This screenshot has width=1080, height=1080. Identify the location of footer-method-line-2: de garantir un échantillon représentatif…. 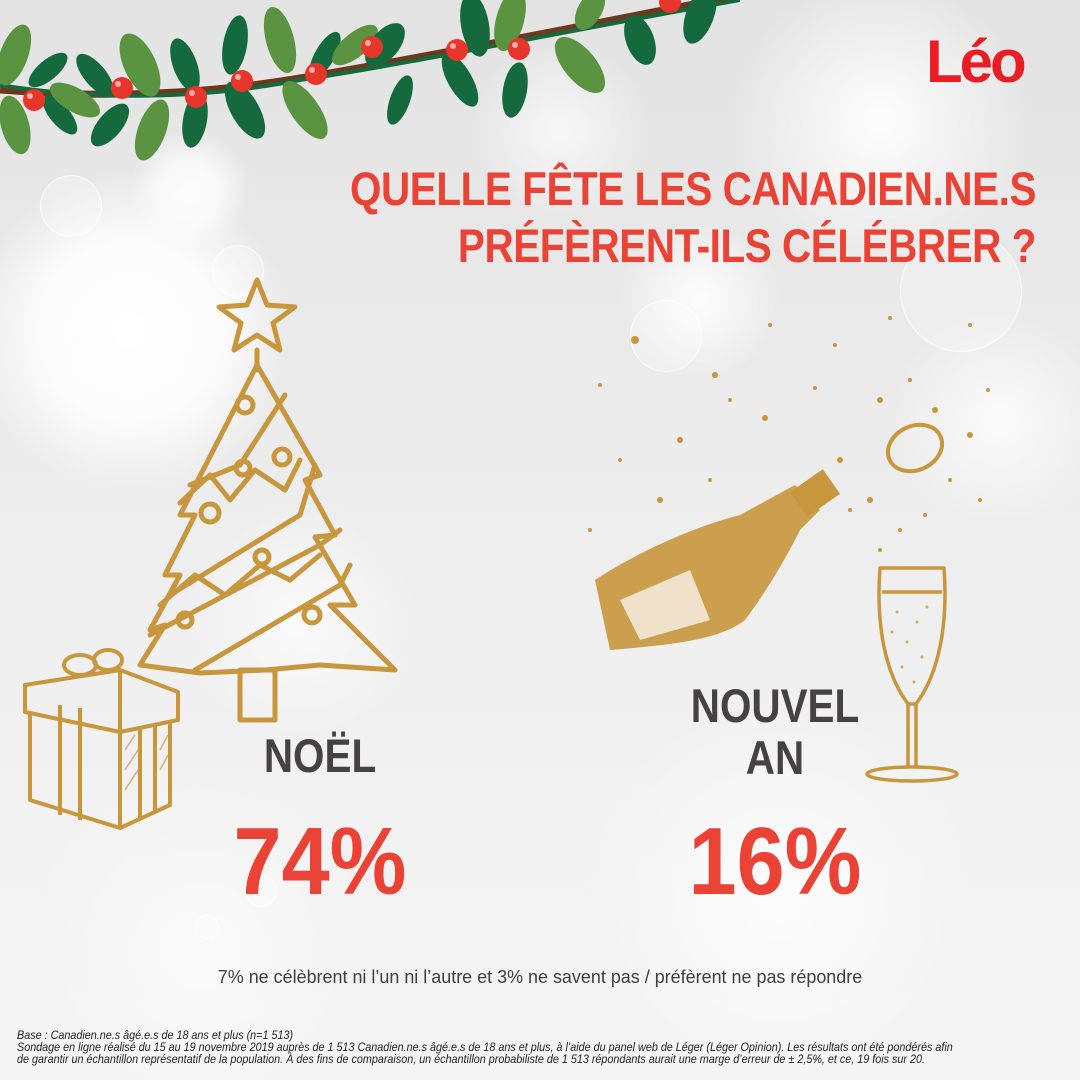
(471, 1059).